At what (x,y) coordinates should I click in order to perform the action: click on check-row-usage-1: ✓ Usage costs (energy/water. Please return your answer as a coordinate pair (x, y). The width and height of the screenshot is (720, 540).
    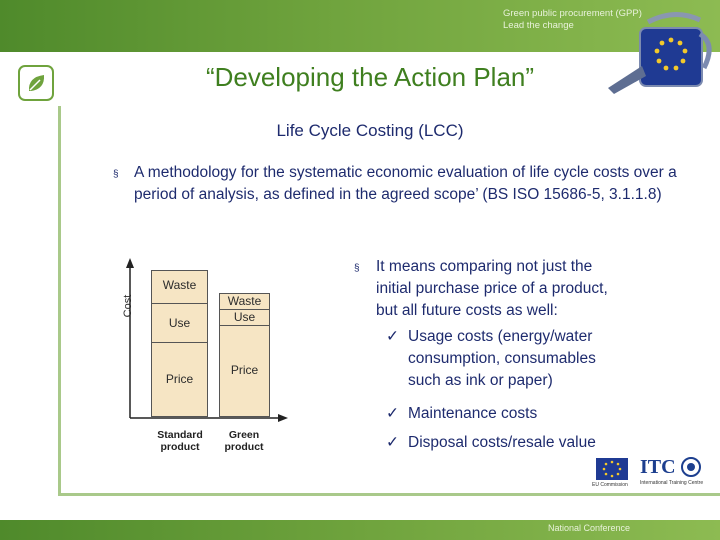
    Looking at the image, I should click on (536, 337).